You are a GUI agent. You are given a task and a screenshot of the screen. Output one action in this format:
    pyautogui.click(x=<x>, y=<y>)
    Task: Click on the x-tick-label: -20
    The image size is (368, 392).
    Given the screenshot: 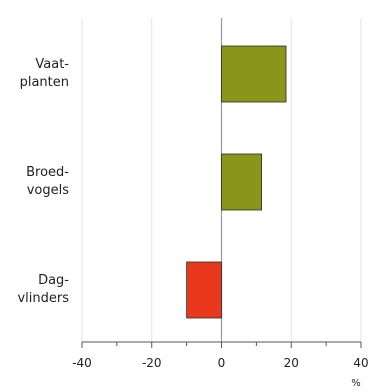 What is the action you would take?
    pyautogui.click(x=152, y=363)
    